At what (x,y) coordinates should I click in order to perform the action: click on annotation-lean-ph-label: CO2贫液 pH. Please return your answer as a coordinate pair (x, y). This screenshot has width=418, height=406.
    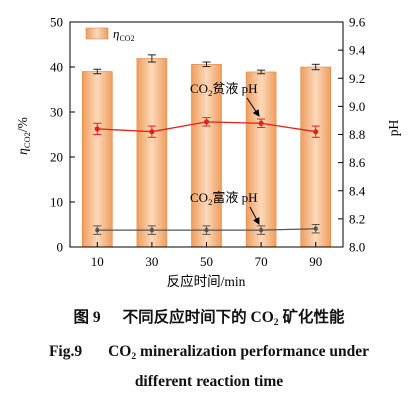
    Looking at the image, I should click on (223, 89).